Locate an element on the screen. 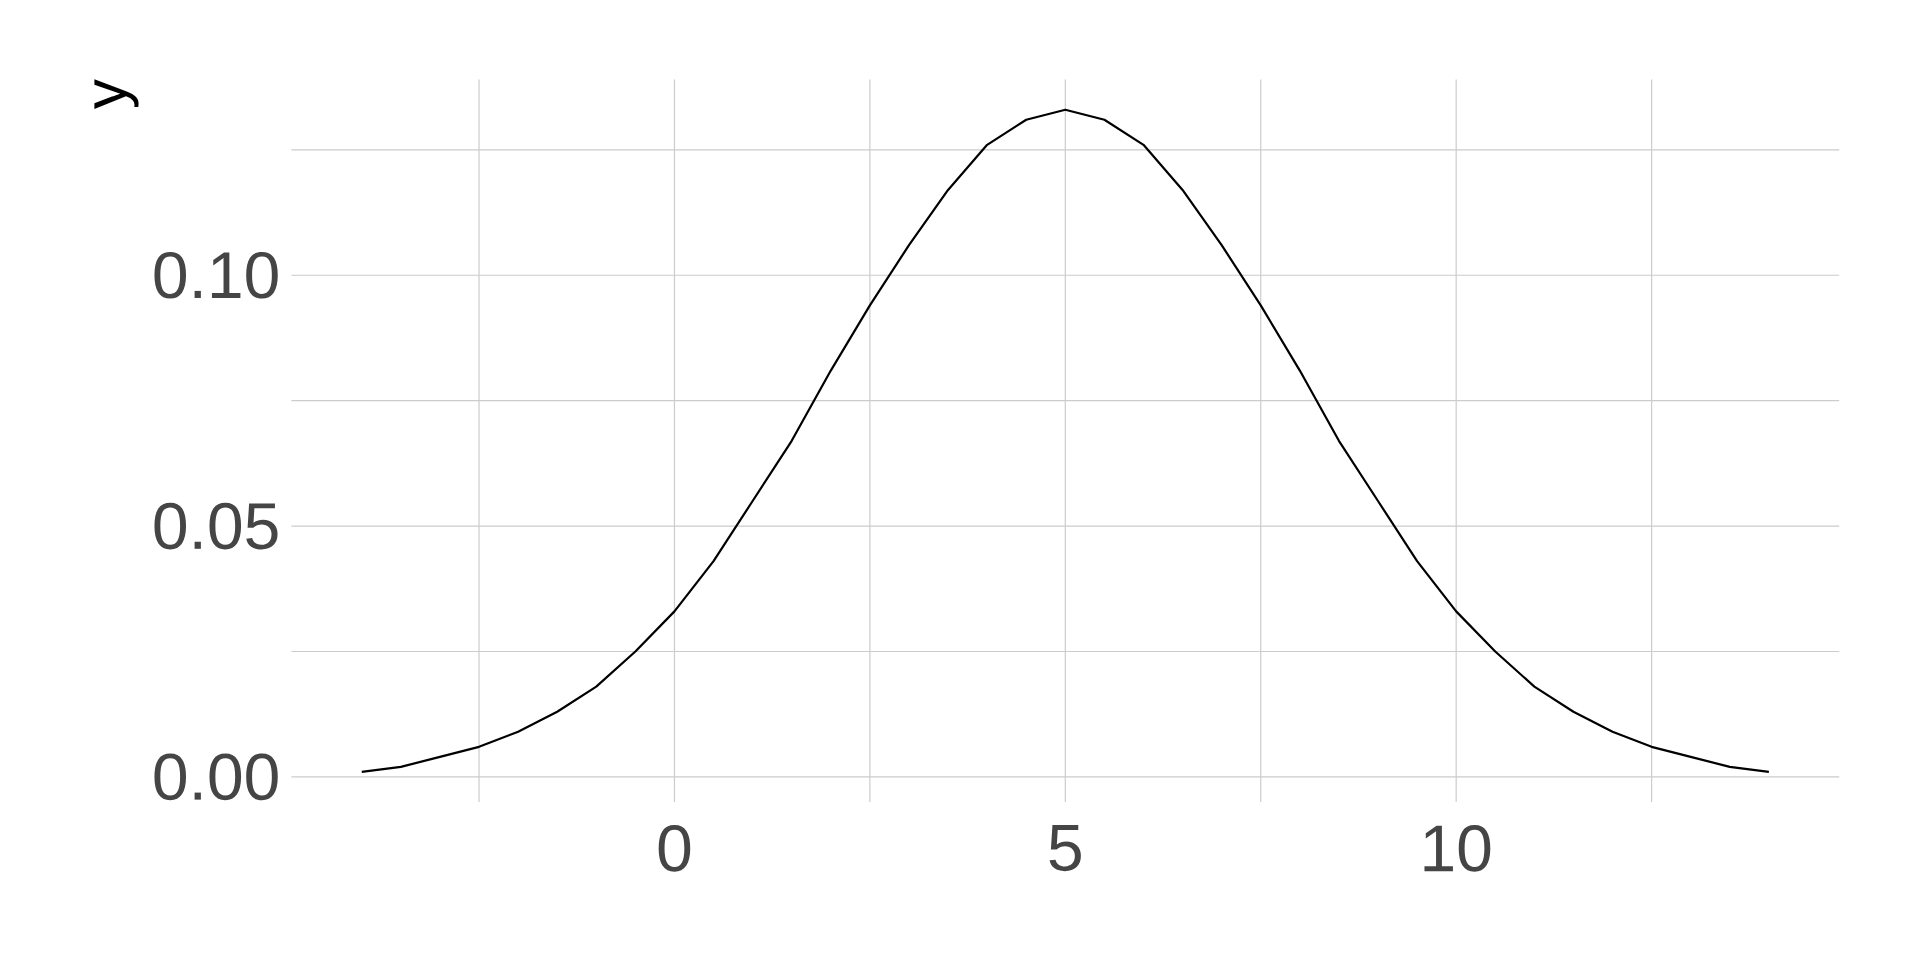 Image resolution: width=1920 pixels, height=960 pixels. x-tick-label: 10 is located at coordinates (1457, 848).